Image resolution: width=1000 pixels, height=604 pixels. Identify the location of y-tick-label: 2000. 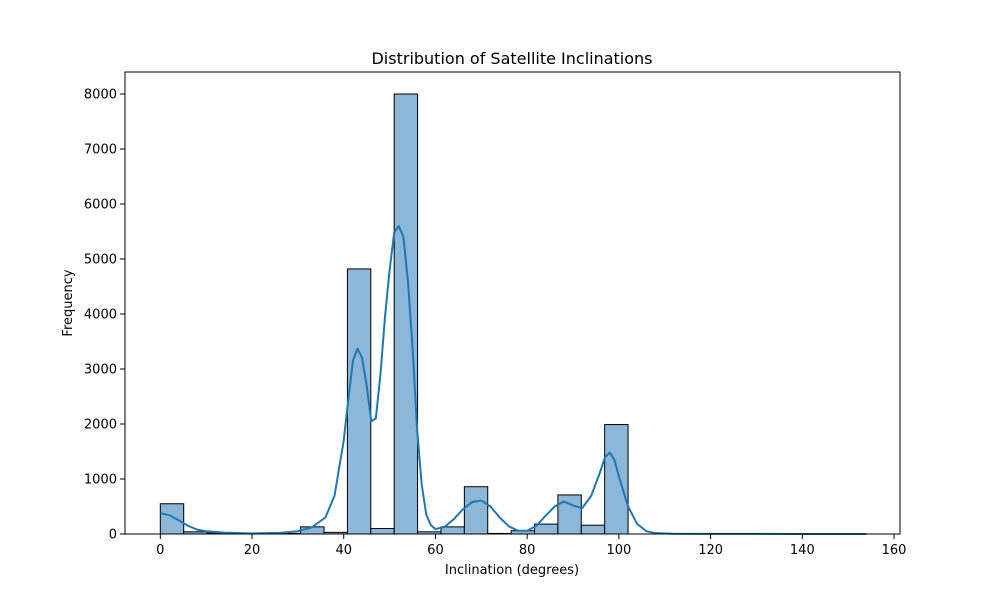
(100, 425).